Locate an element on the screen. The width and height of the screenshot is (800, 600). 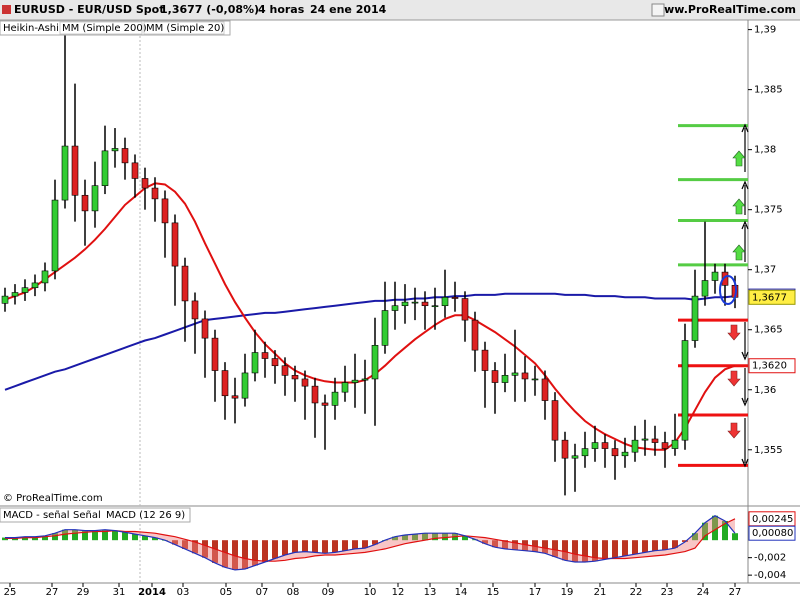
y-tick-label: 1,38 is located at coordinates (765, 150).